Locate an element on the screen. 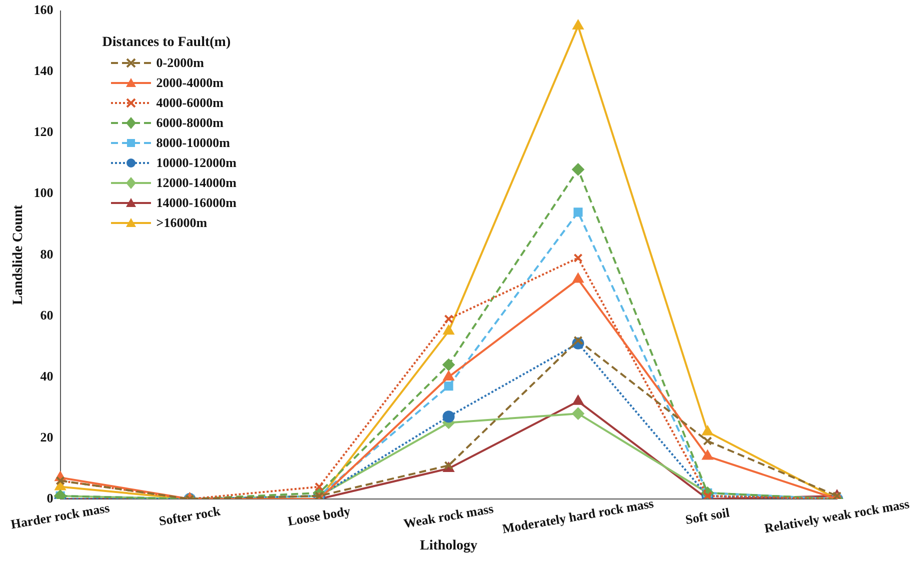 The height and width of the screenshot is (561, 919). x-tick-label: Loose body is located at coordinates (319, 516).